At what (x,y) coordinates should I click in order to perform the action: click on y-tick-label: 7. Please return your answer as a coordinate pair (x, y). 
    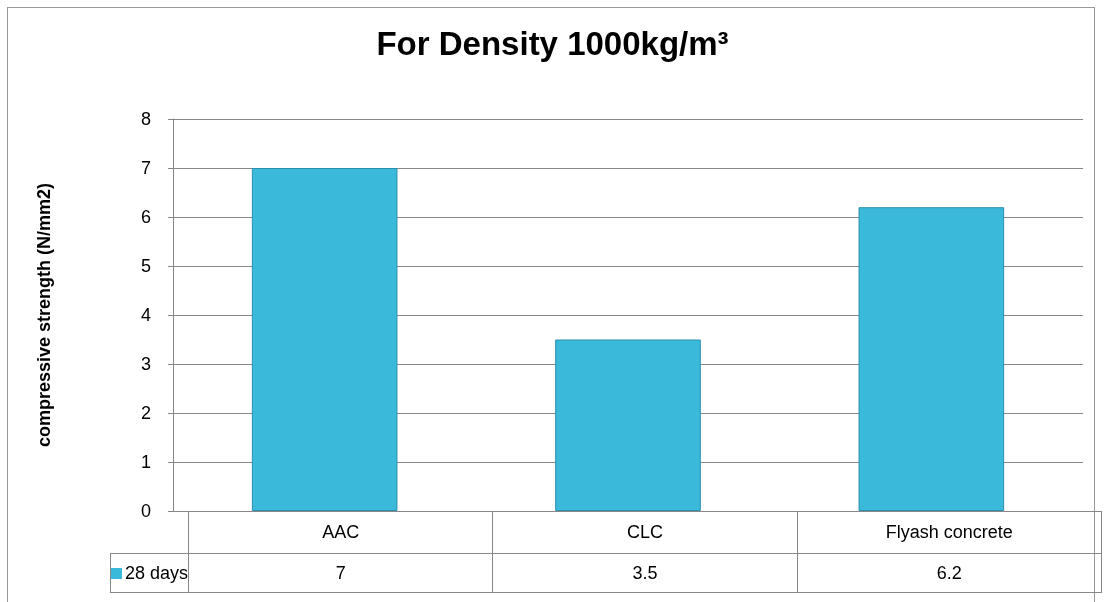
    Looking at the image, I should click on (145, 168).